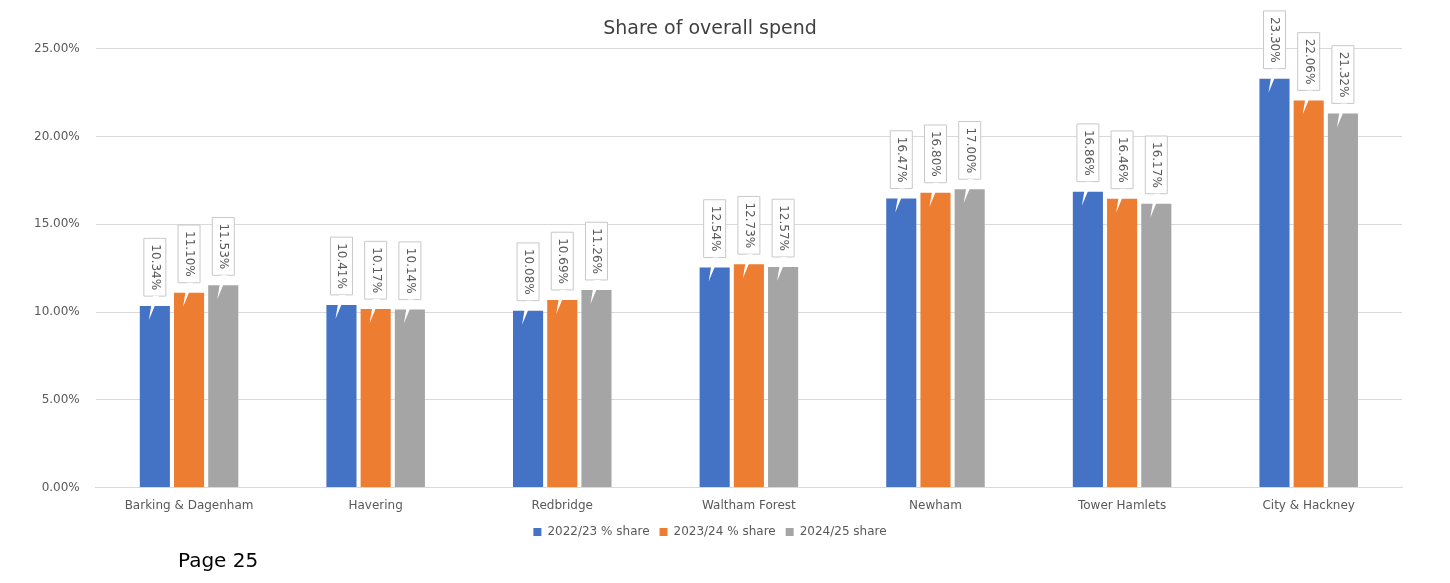 The height and width of the screenshot is (583, 1450). Describe the element at coordinates (1122, 159) in the screenshot. I see `data-label: 16.46%` at that location.